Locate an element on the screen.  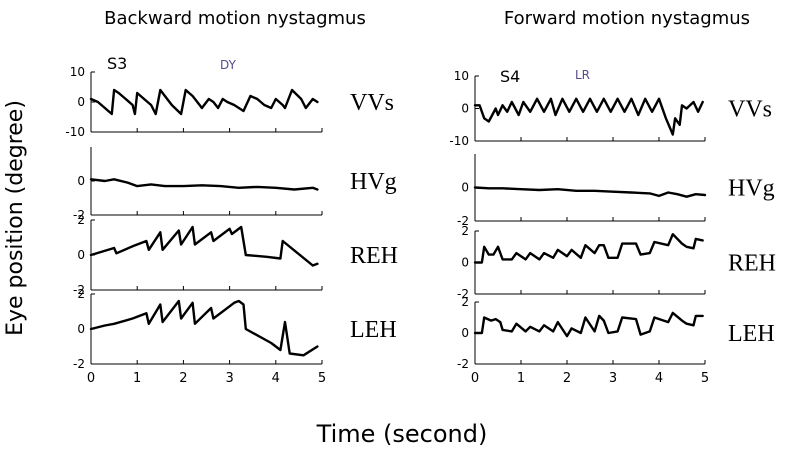
subject-label: S4 is located at coordinates (510, 76).